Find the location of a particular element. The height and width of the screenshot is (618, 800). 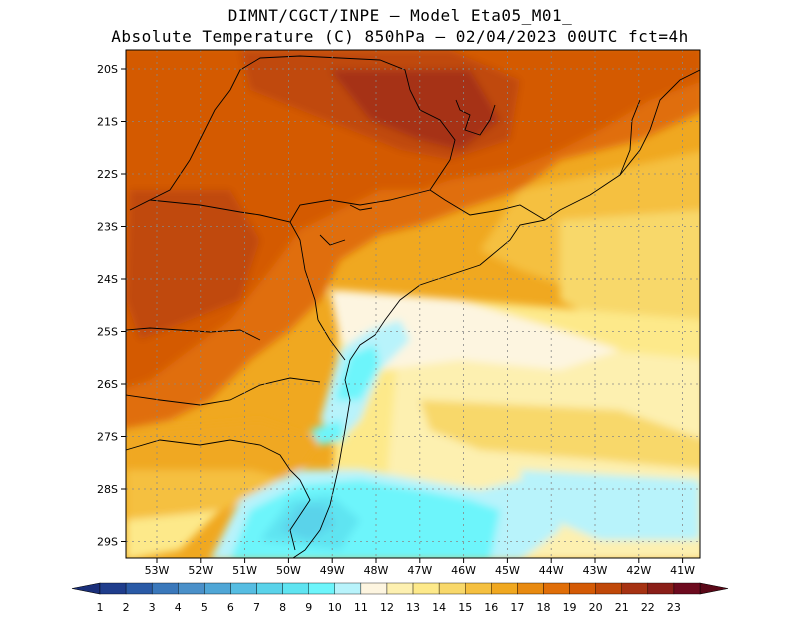

lat-tick-label: 22S is located at coordinates (107, 174).